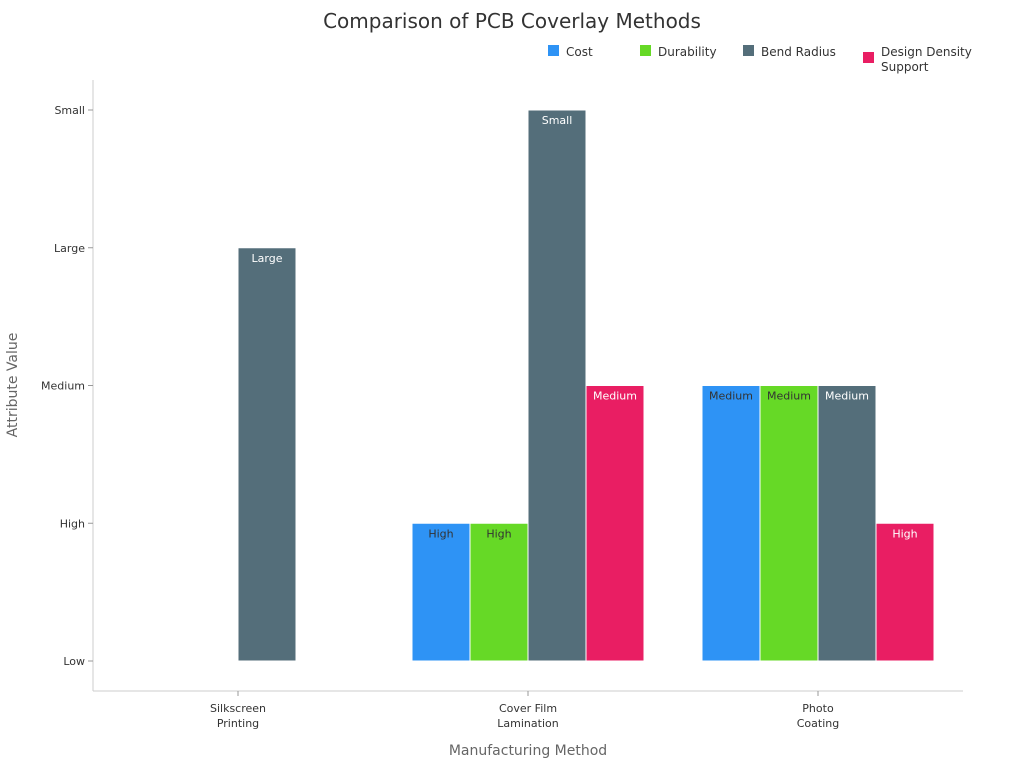 The height and width of the screenshot is (768, 1024). Describe the element at coordinates (687, 52) in the screenshot. I see `legend-label: Durability` at that location.